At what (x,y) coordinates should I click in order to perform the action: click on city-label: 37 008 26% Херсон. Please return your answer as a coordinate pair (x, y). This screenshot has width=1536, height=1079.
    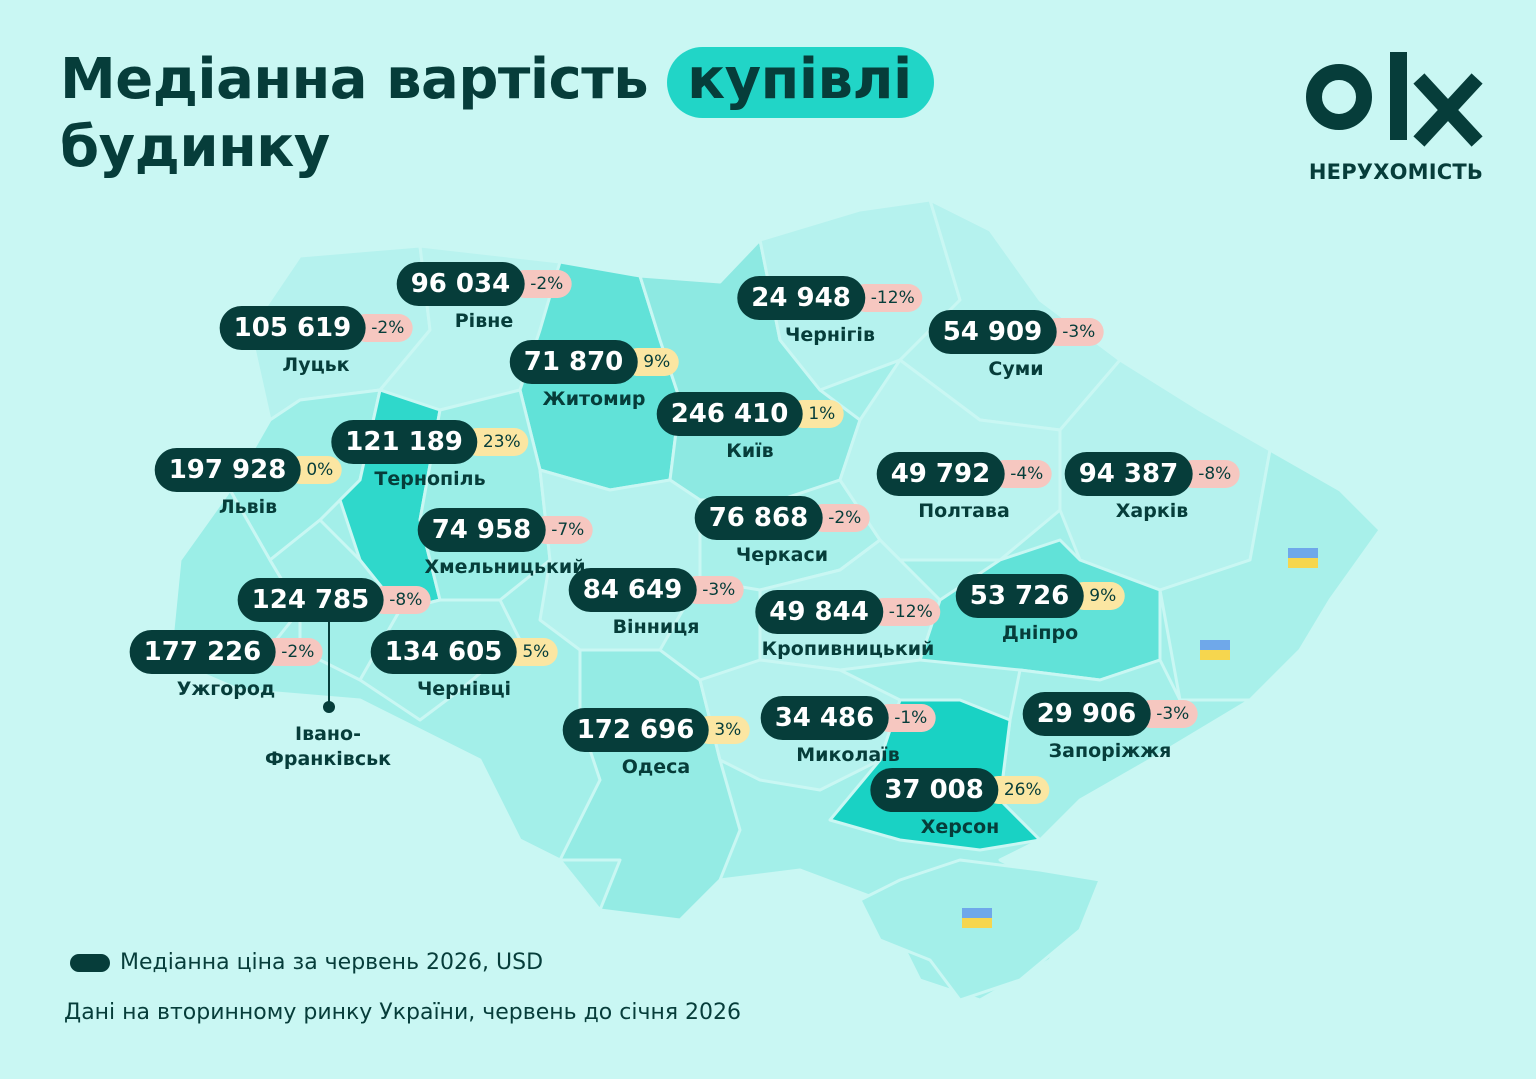
    Looking at the image, I should click on (960, 803).